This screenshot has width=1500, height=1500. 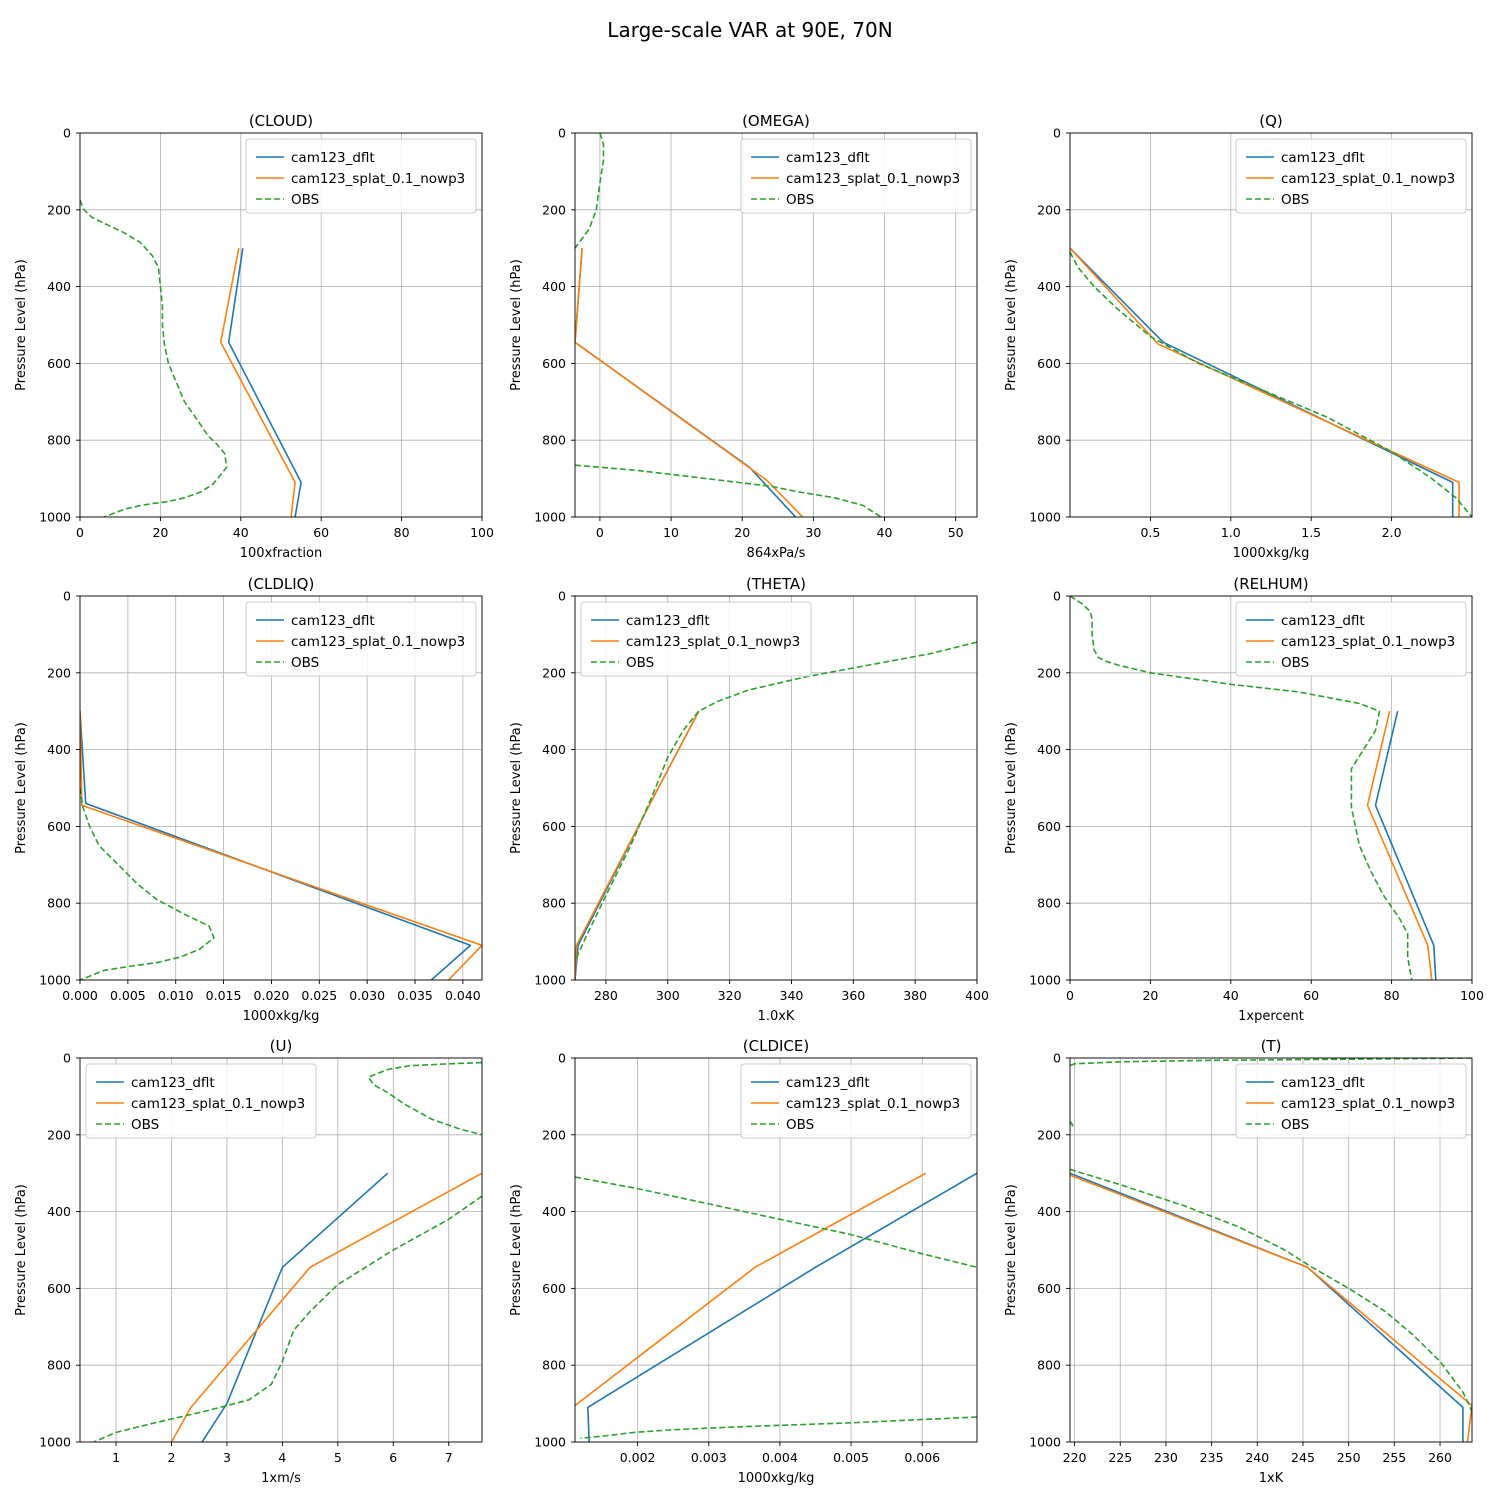 I want to click on x-tick-label: 1, so click(x=116, y=1457).